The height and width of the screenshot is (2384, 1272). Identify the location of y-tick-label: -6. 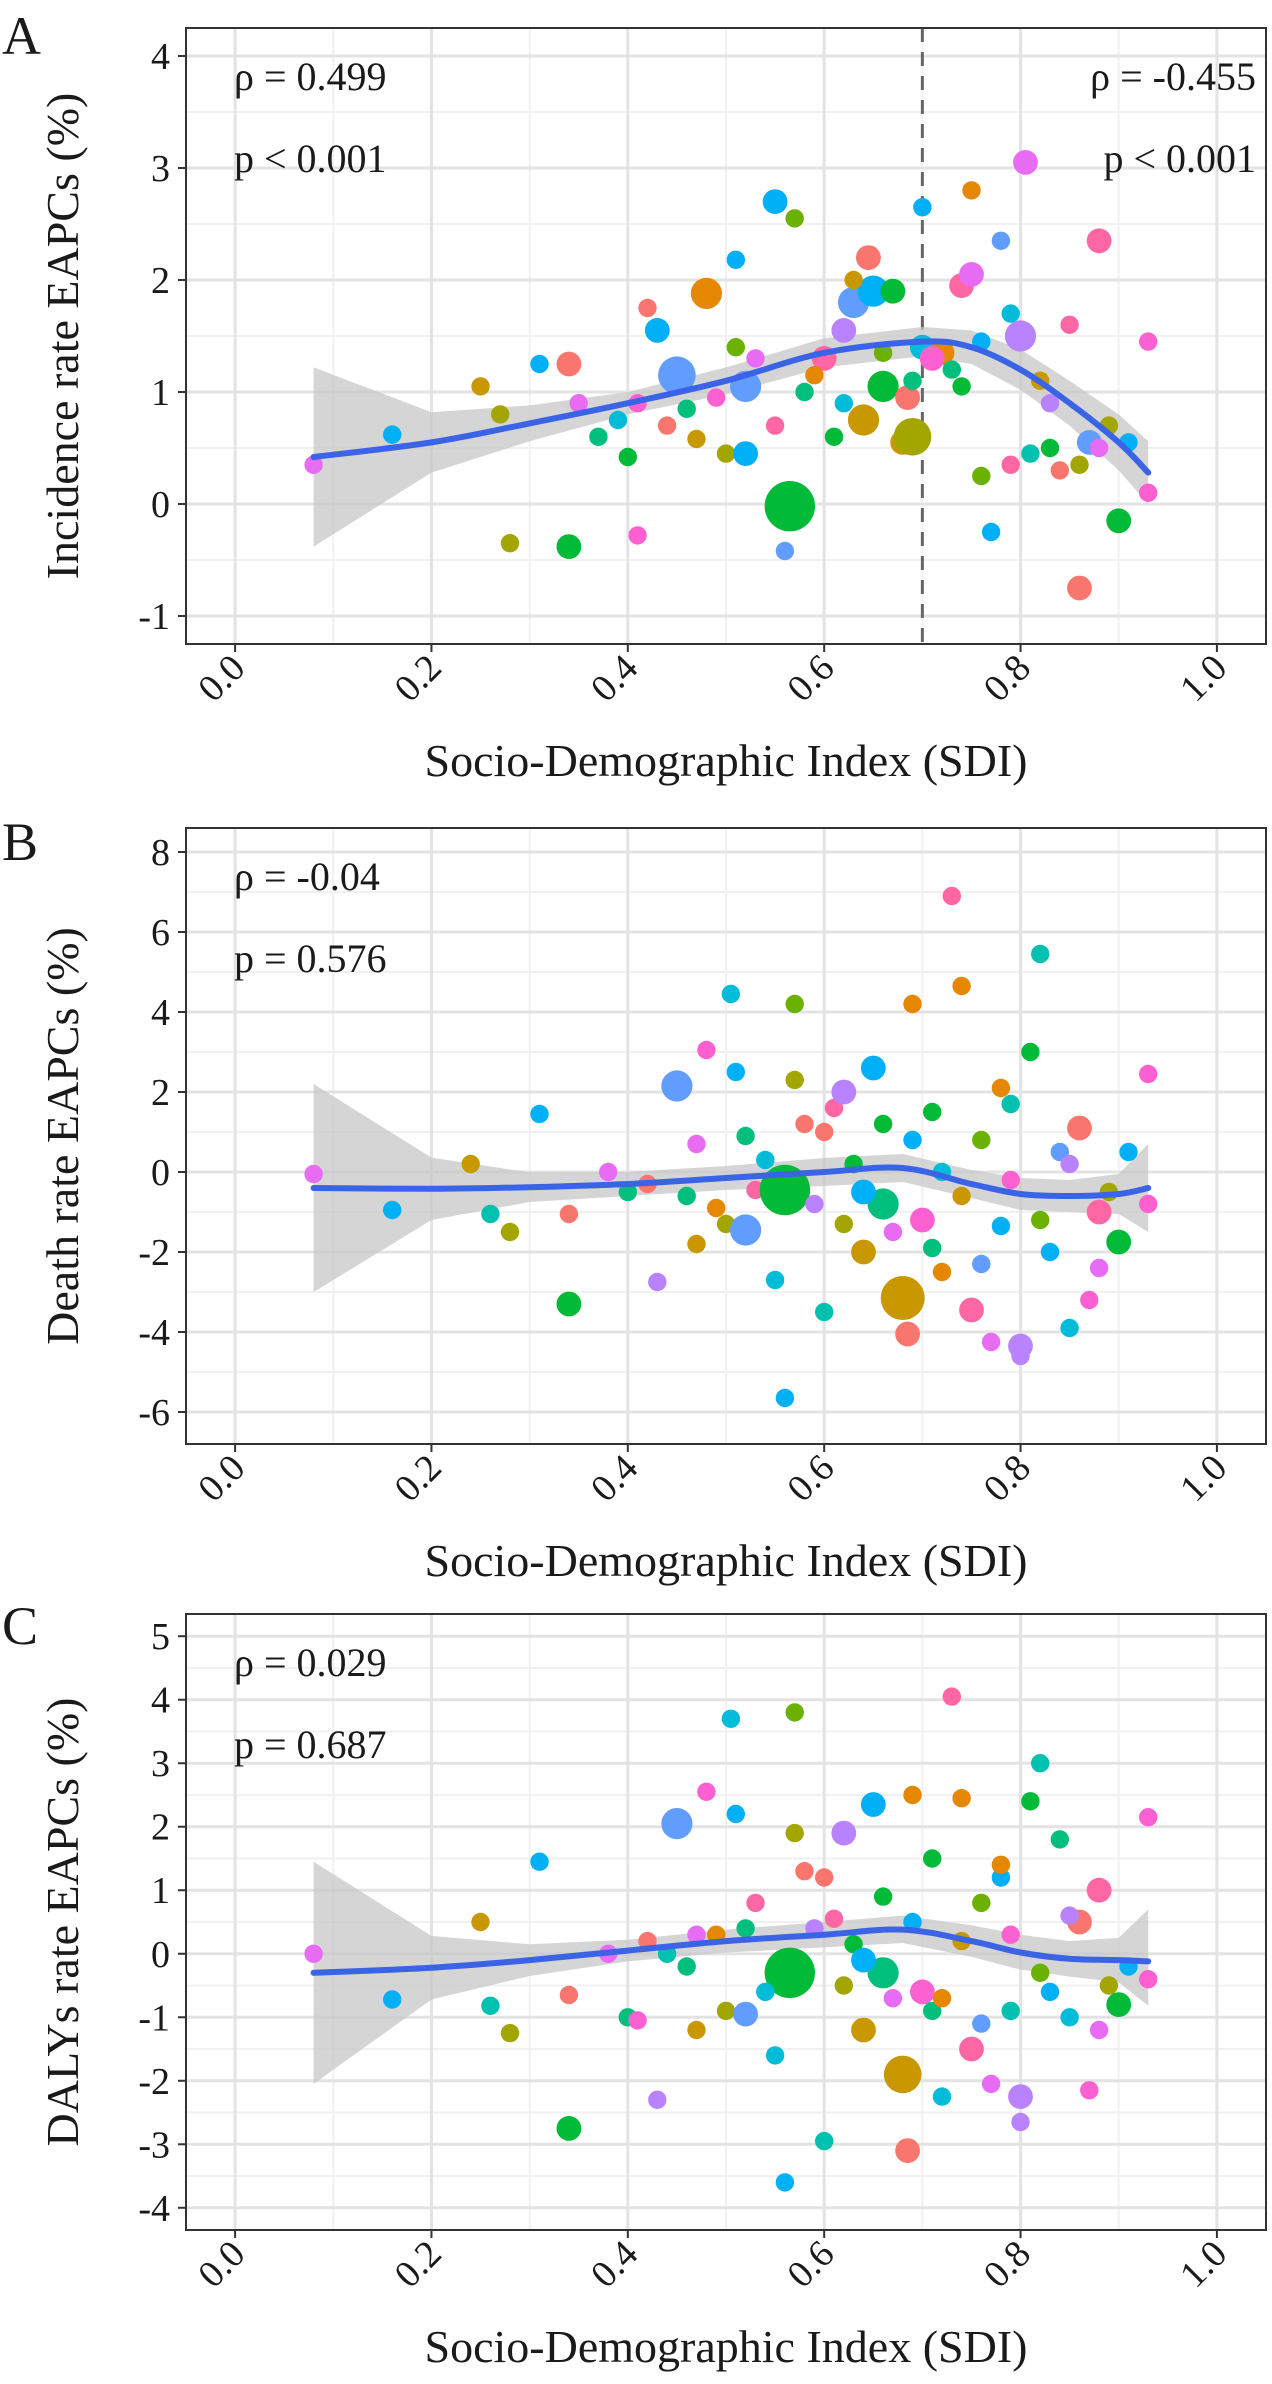
(154, 1413).